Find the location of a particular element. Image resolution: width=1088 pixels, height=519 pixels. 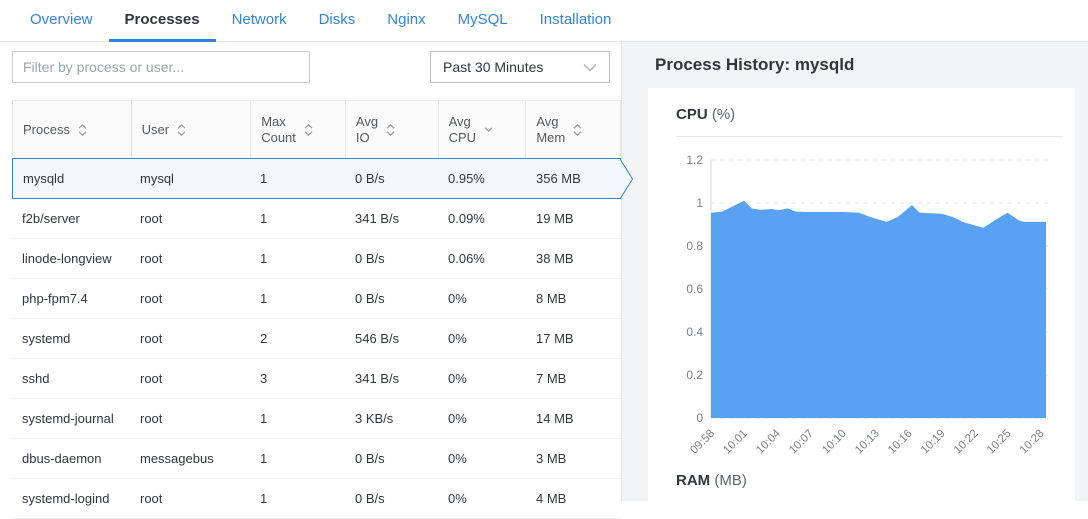

process-table-header: Process User Max Count Avg IO Avg CPU Avg Mem is located at coordinates (316, 129).